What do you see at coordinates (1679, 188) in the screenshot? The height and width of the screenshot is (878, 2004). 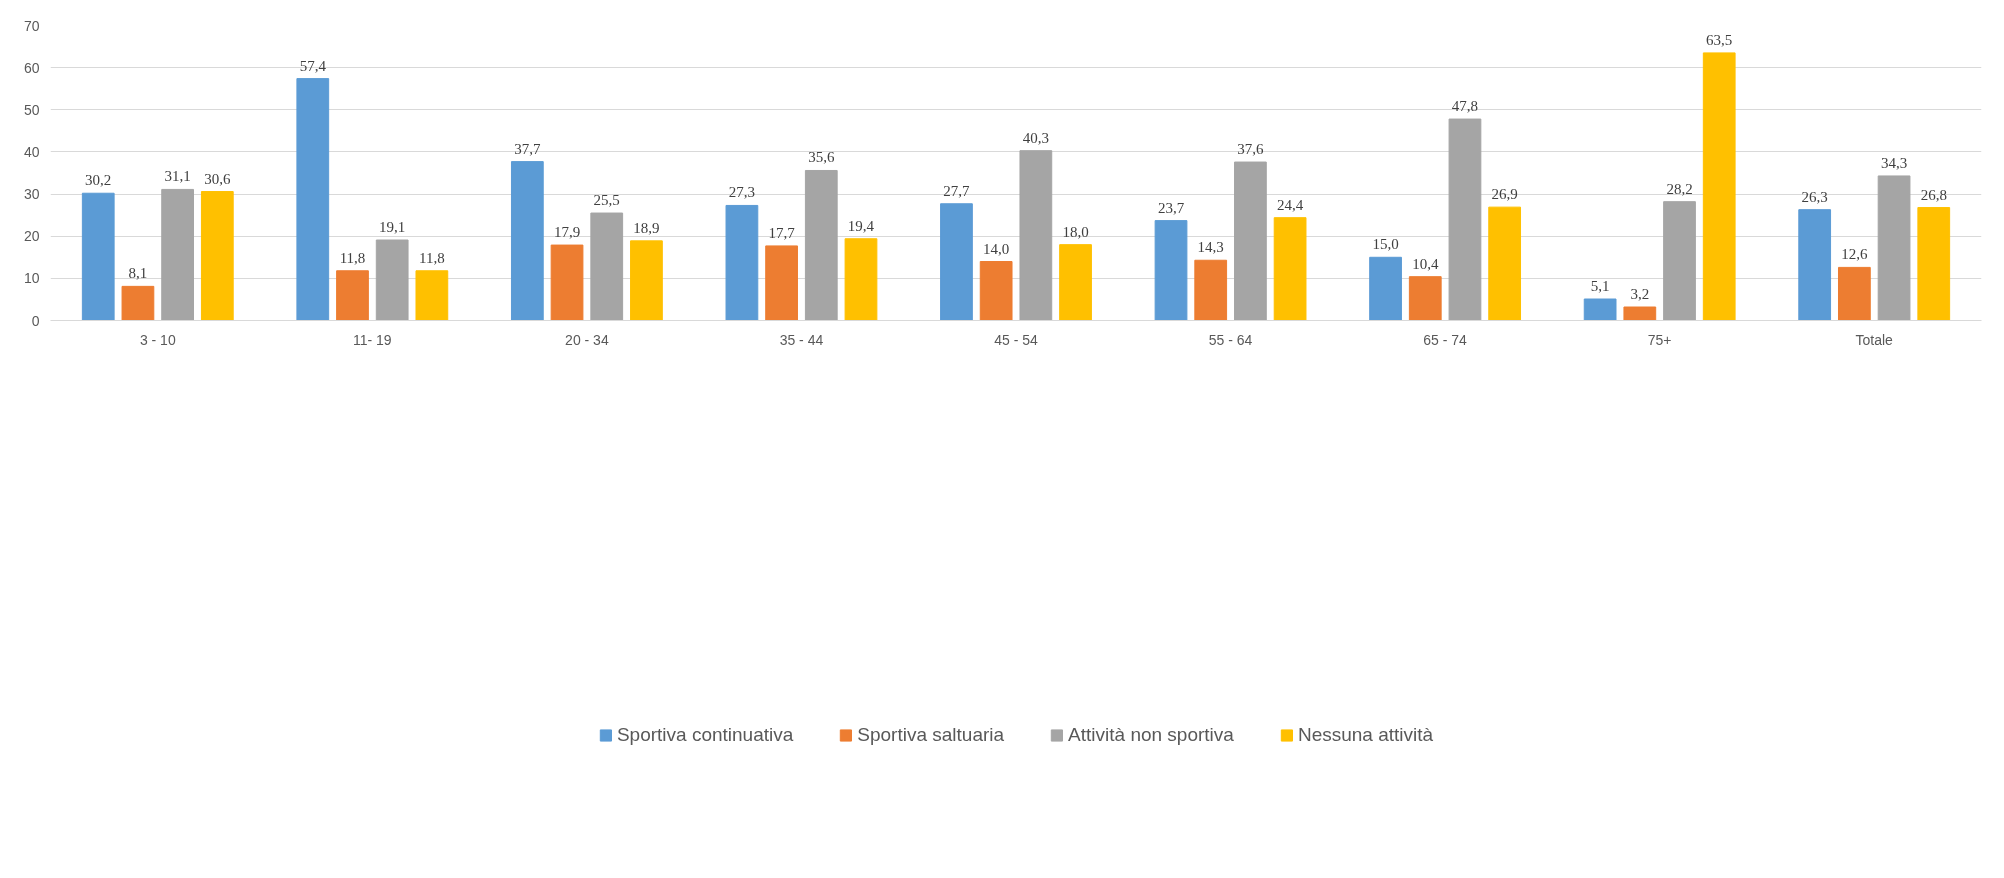 I see `data-label: 28,2` at bounding box center [1679, 188].